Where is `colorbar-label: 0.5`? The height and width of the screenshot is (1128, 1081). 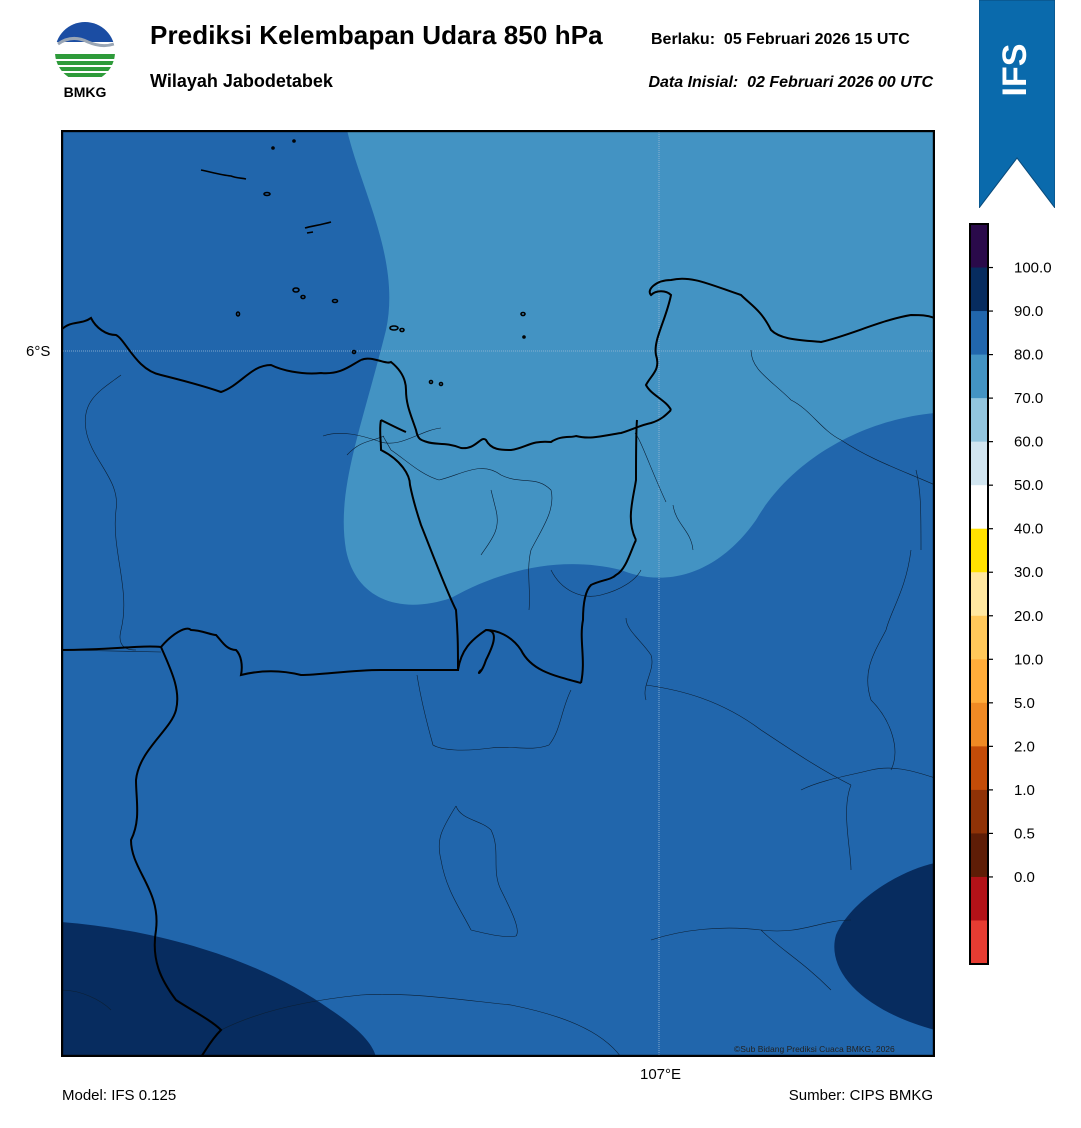 colorbar-label: 0.5 is located at coordinates (1024, 833).